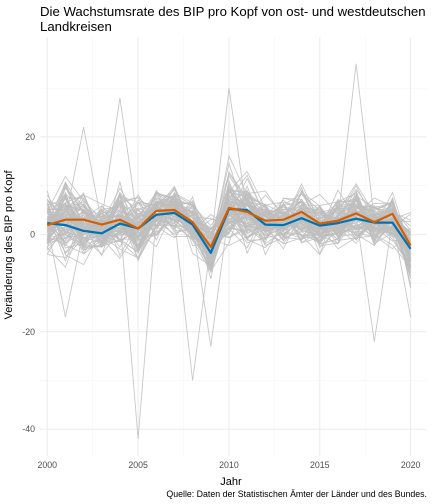 This screenshot has height=504, width=432. I want to click on x-tick-label: 2000, so click(47, 465).